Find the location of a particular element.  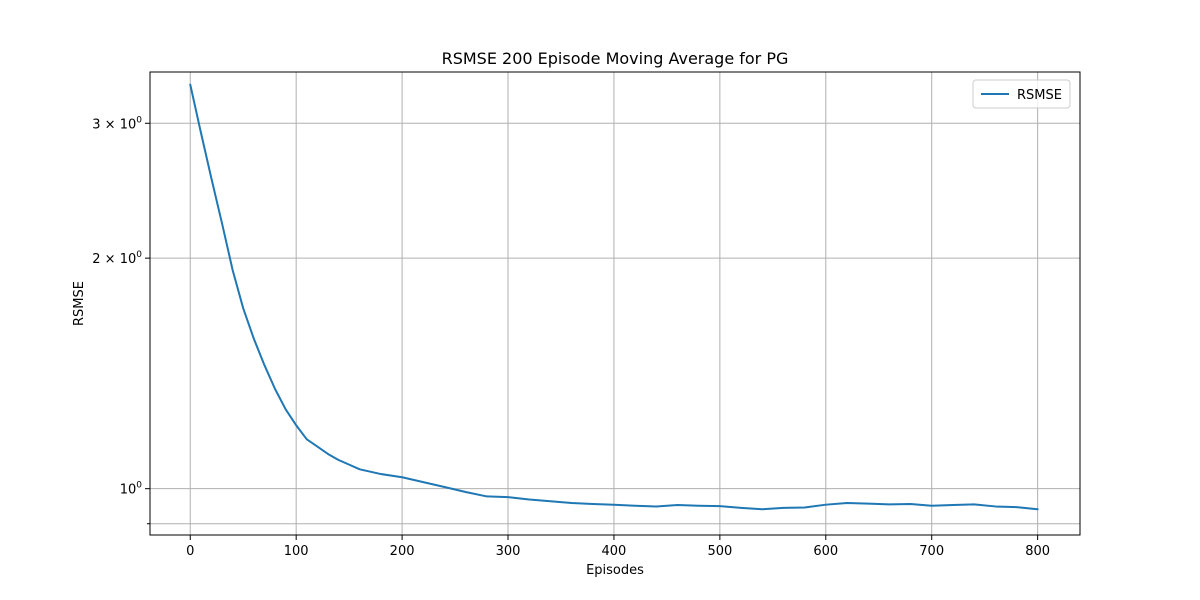

legend-box is located at coordinates (1021, 94).